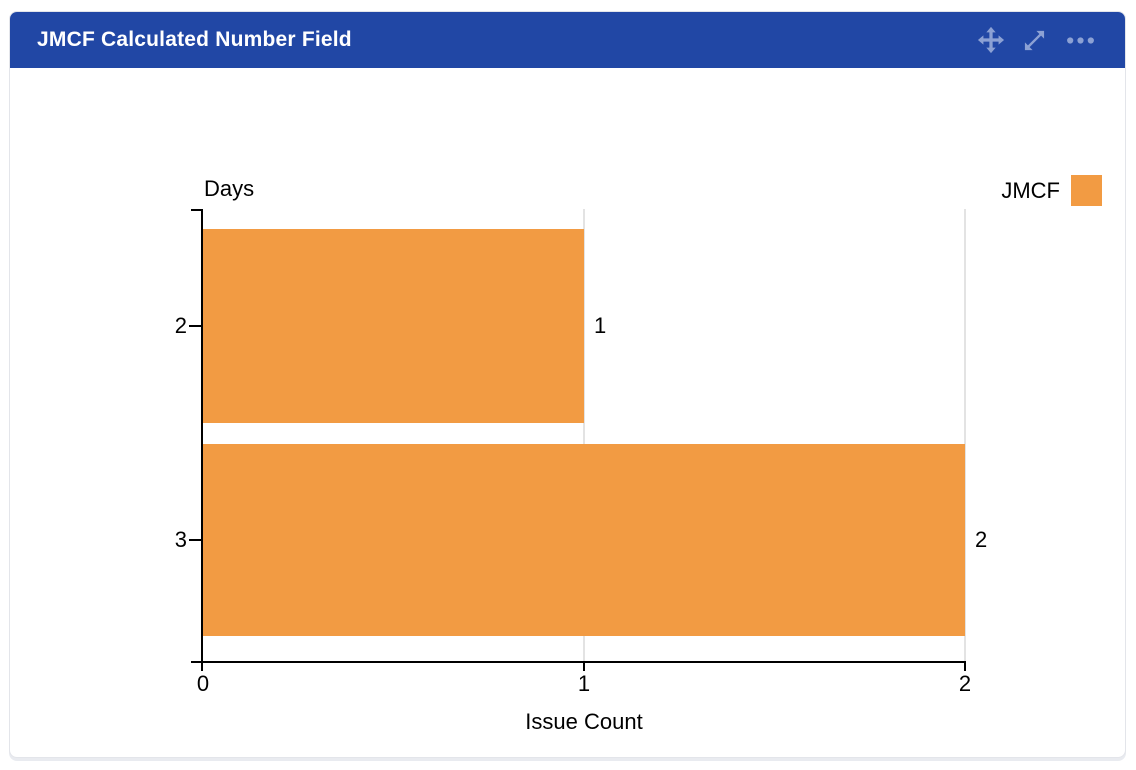 The width and height of the screenshot is (1136, 770). Describe the element at coordinates (981, 539) in the screenshot. I see `bar-value-label: 2` at that location.